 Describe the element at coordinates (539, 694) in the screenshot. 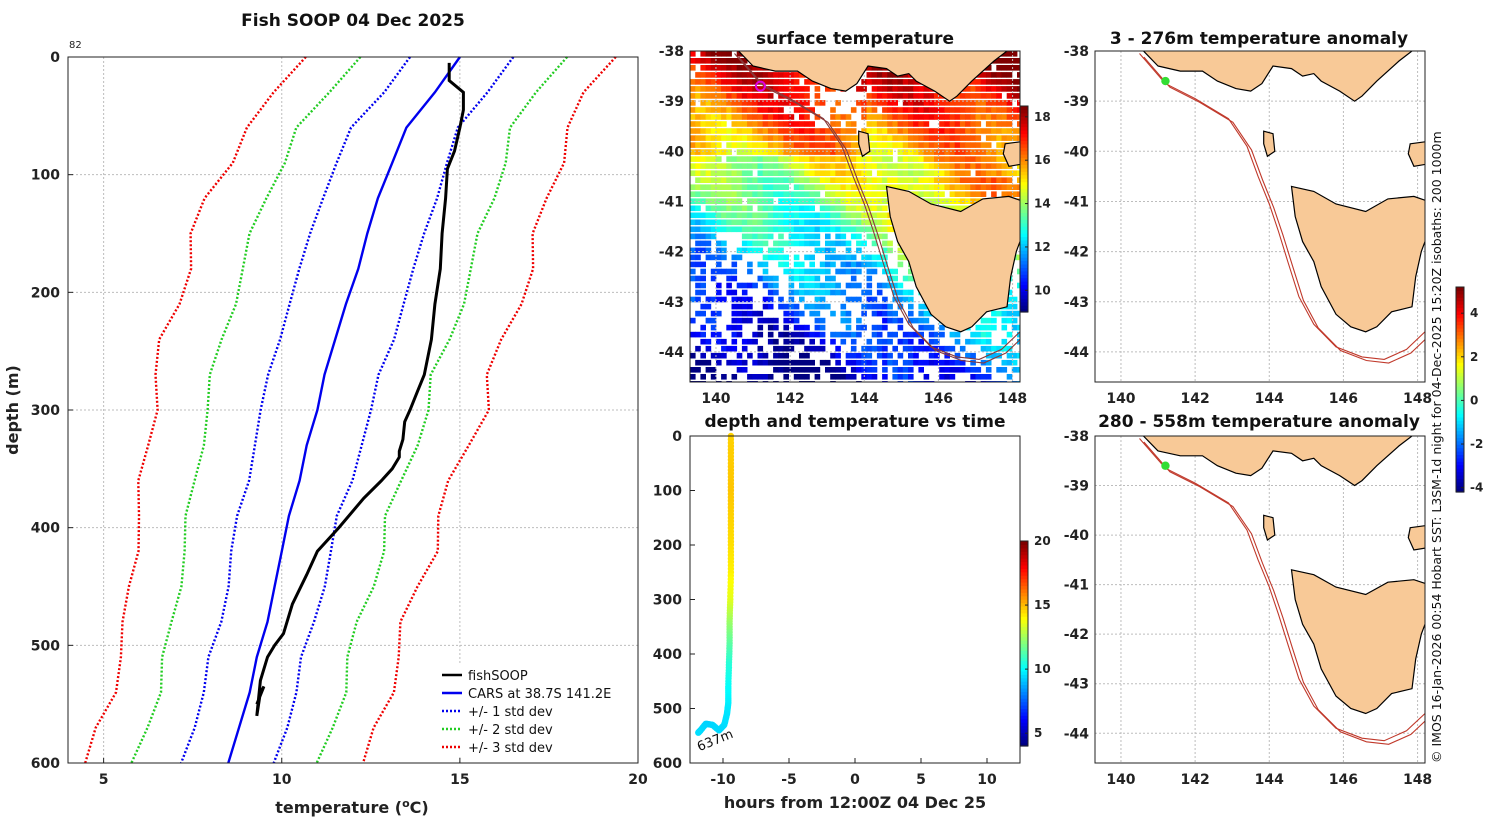

I see `legend-label: CARS at 38.7S 141.2E` at that location.